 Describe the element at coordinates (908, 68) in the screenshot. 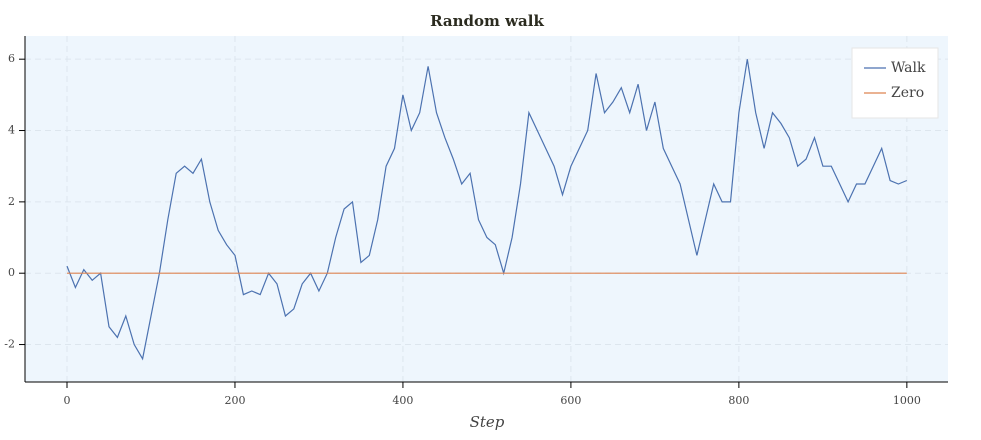

I see `legend-label: Walk` at that location.